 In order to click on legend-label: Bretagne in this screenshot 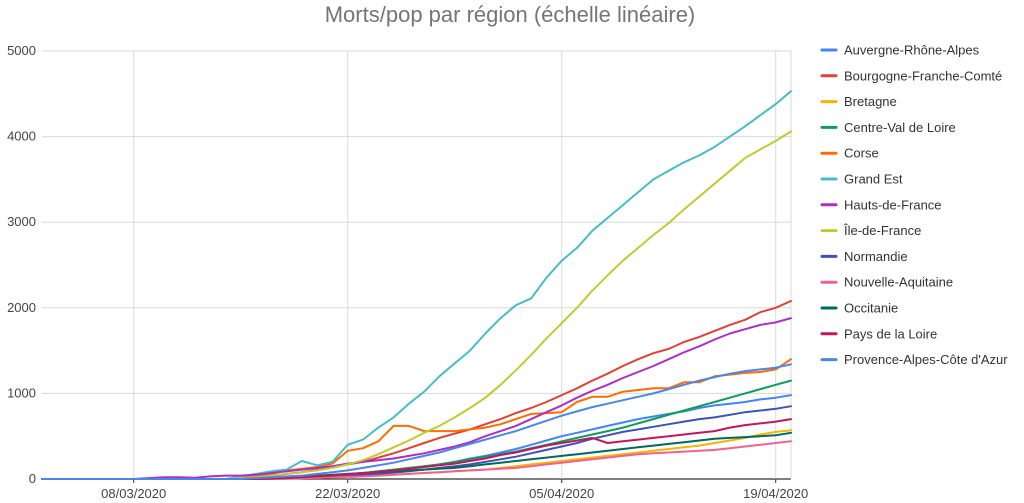, I will do `click(870, 101)`.